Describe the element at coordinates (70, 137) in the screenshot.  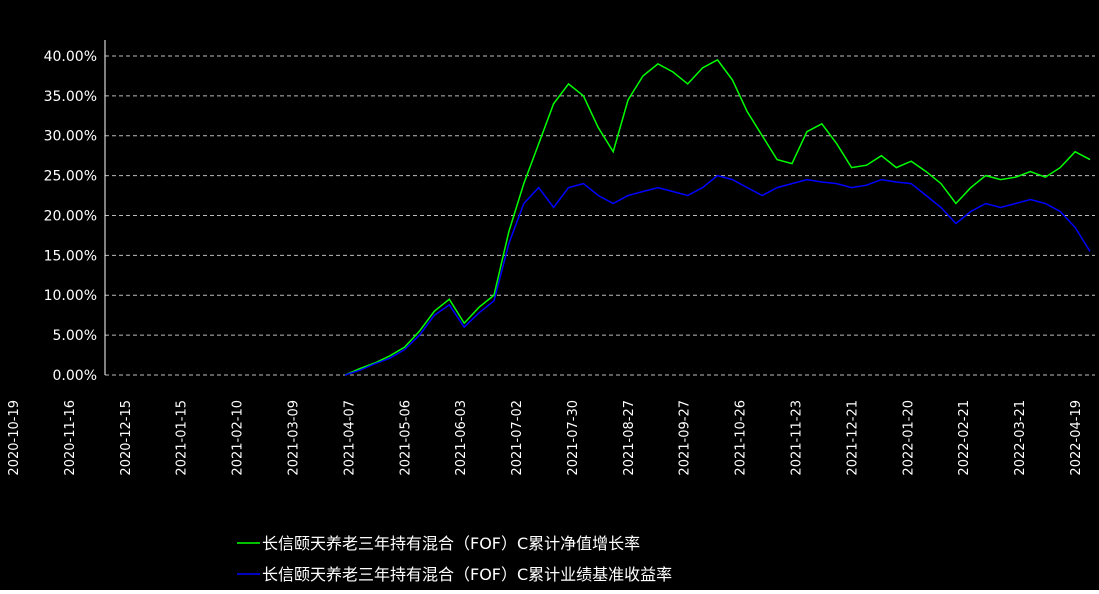
I see `y-tick-label: 30.00%` at that location.